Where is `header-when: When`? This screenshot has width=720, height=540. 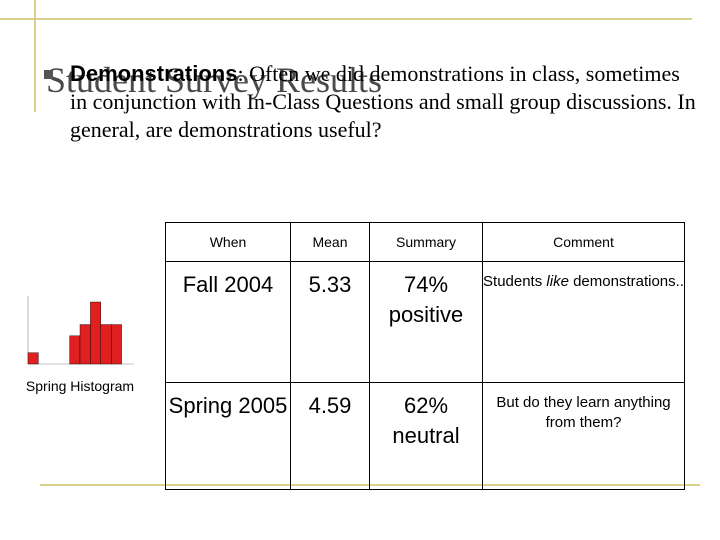 header-when: When is located at coordinates (228, 242).